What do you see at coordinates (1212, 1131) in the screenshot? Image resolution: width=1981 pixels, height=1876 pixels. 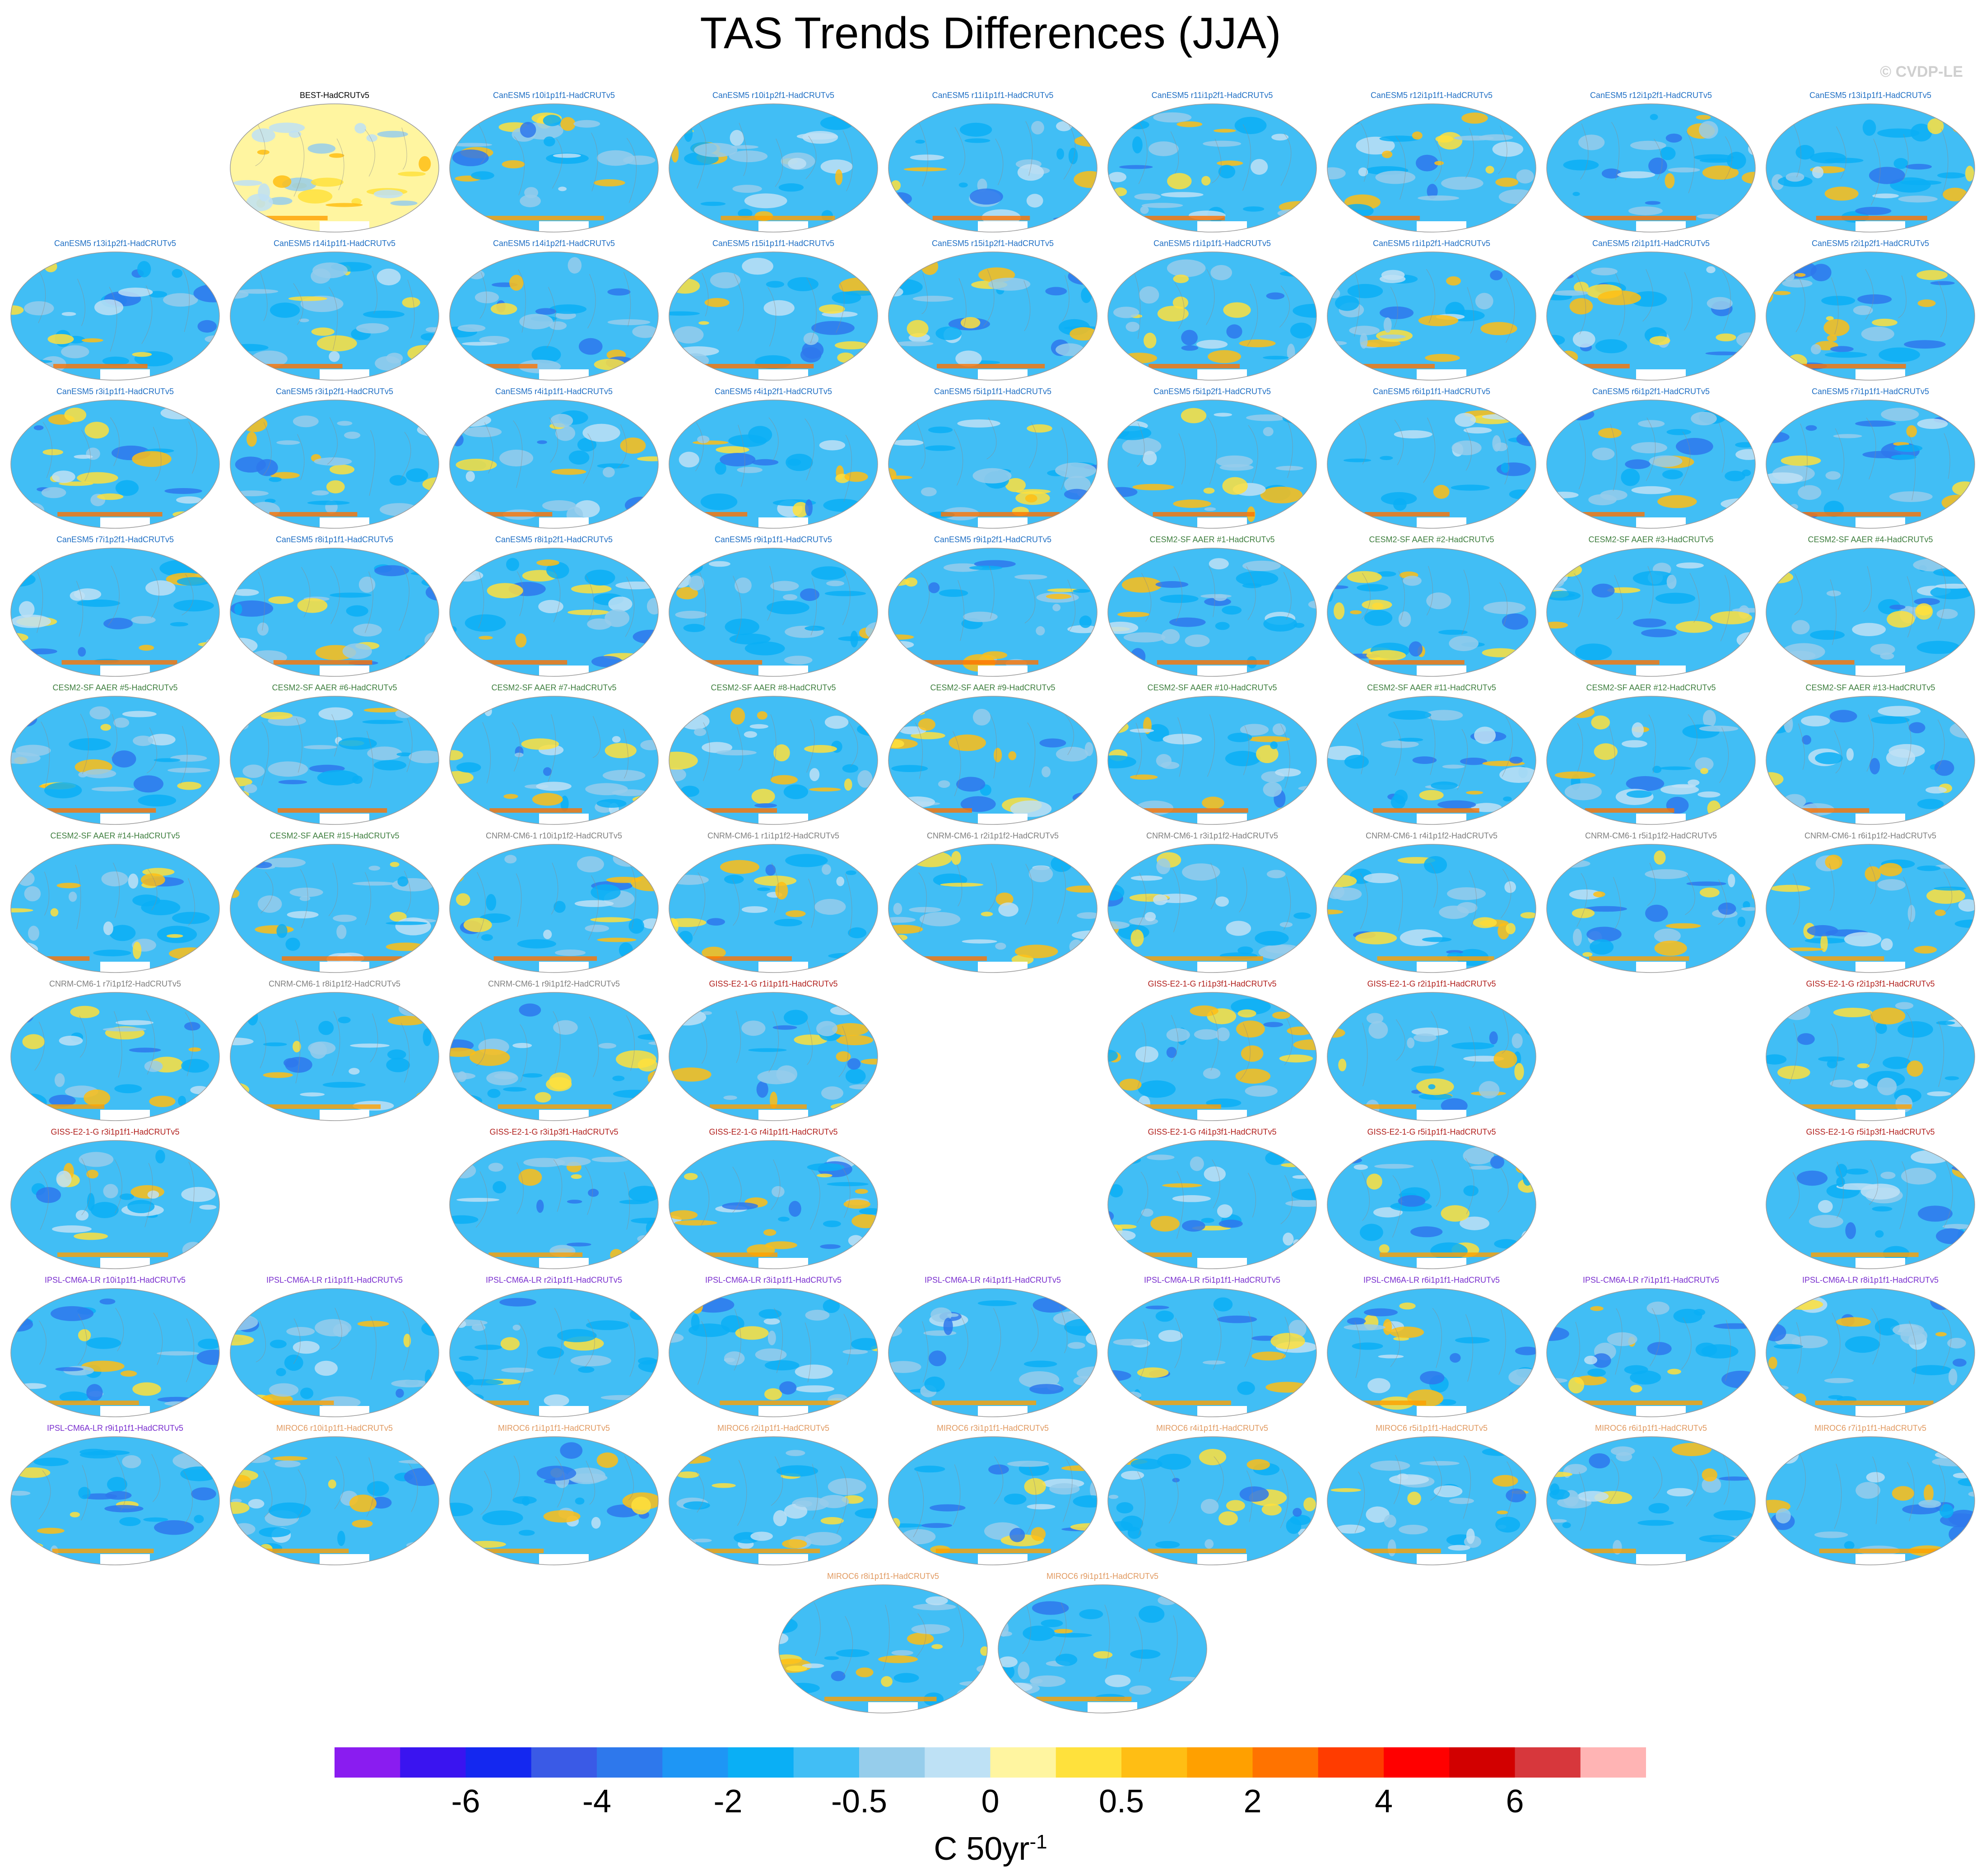 I see `panel-title: GISS-E2-1-G r4i1p3f1-HadCRUTv5` at bounding box center [1212, 1131].